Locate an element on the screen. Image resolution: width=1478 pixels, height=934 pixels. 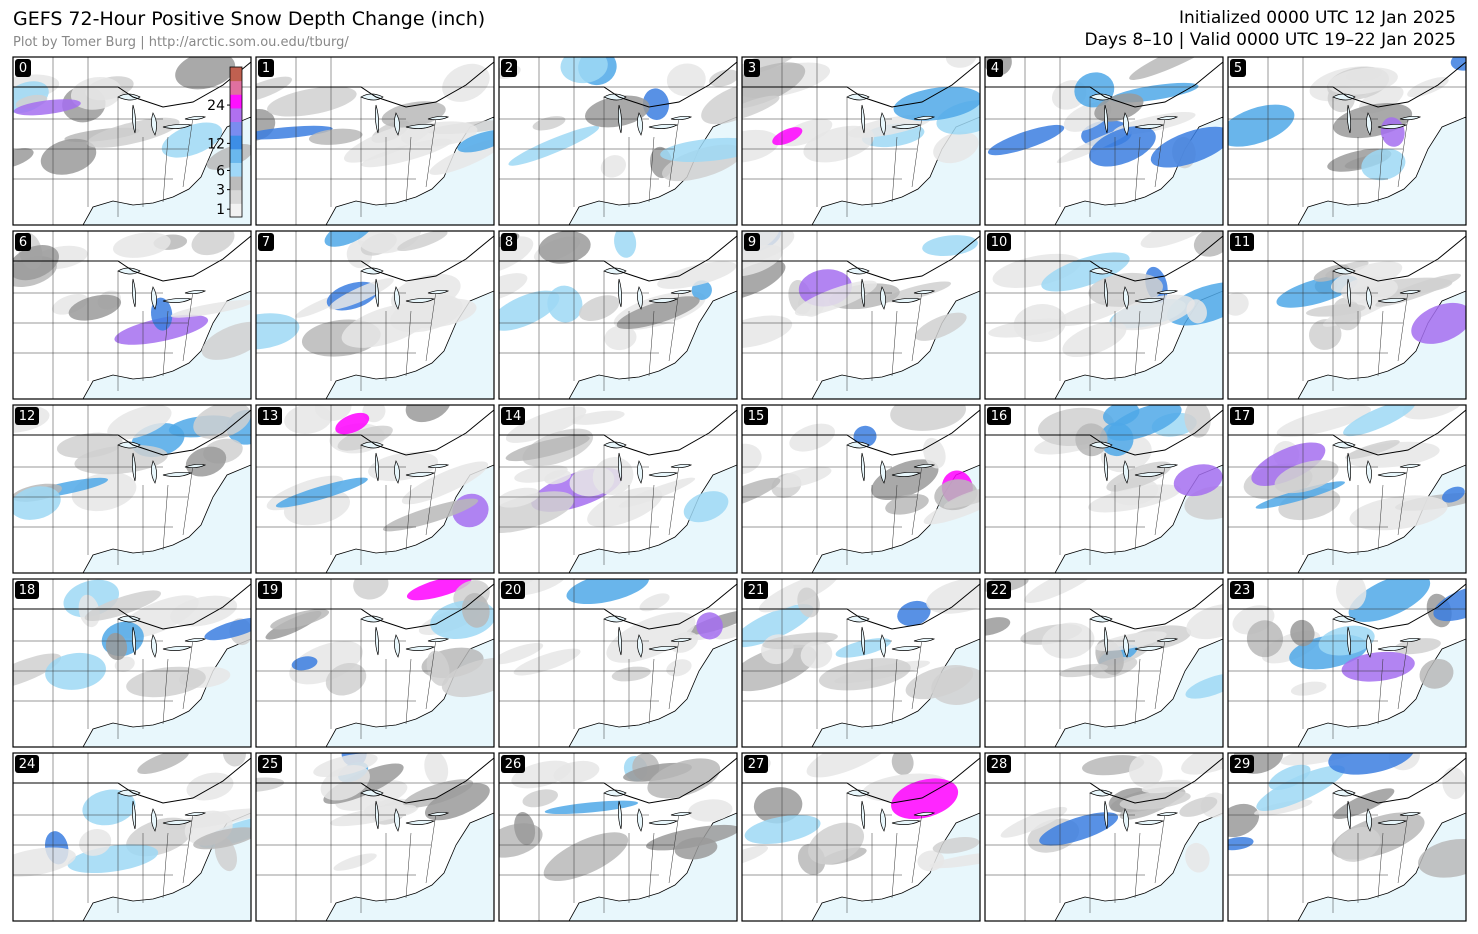
map-panel: 5 is located at coordinates (1347, 141).